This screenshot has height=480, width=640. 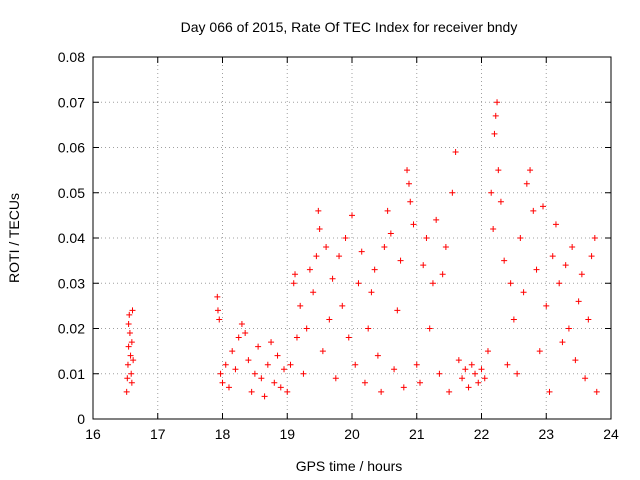 What do you see at coordinates (417, 434) in the screenshot?
I see `x-tick-label: 21` at bounding box center [417, 434].